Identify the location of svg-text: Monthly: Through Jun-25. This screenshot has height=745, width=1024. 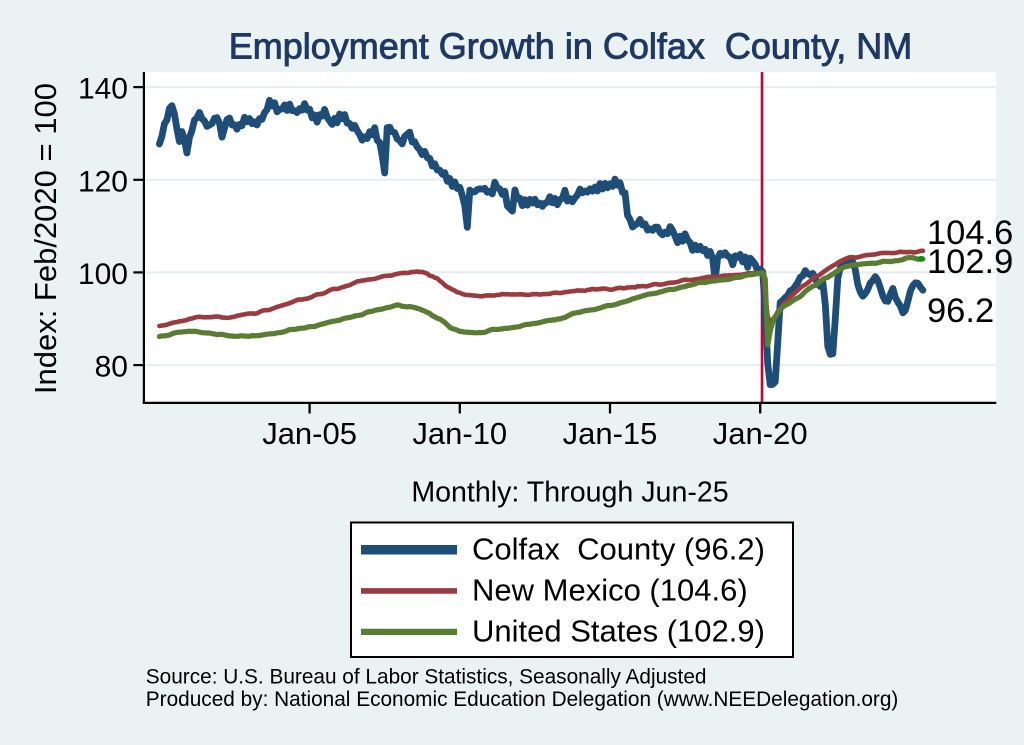
(569, 493).